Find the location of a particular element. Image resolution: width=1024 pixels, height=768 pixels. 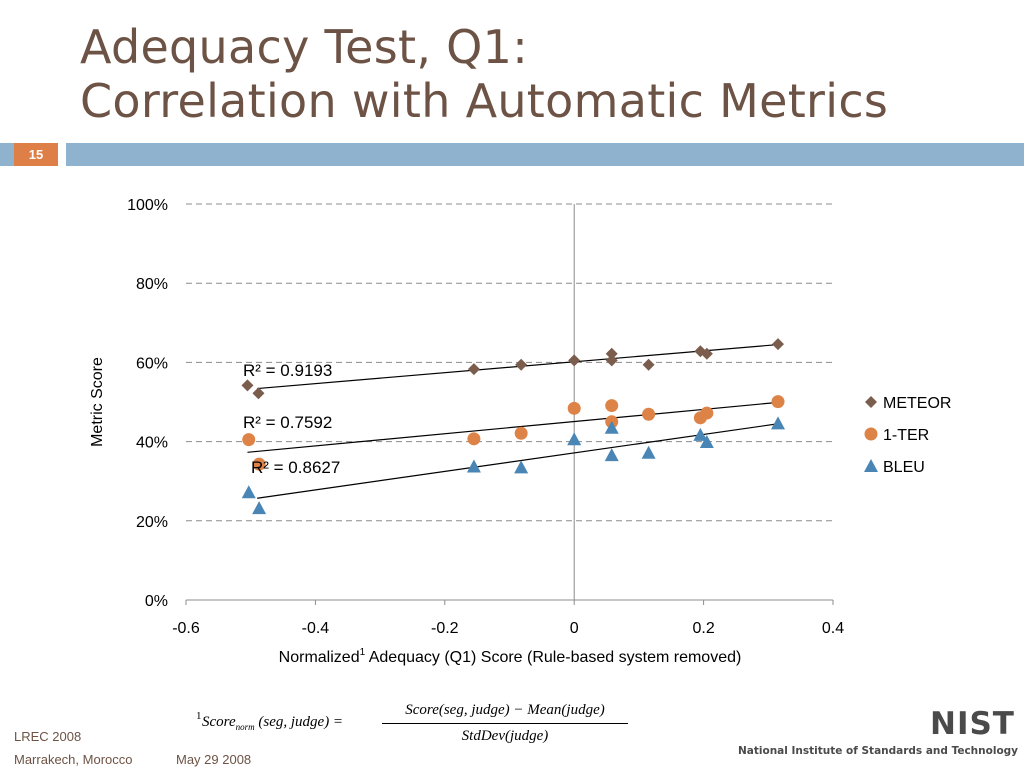

formula-lhs: Scorenorm (seg, judge) = is located at coordinates (272, 723).